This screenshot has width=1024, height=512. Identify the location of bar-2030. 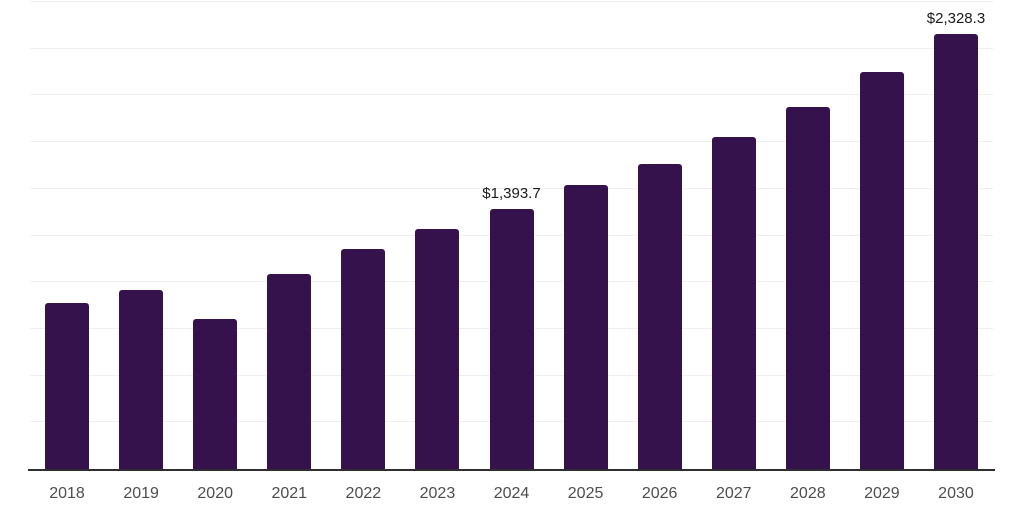
(955, 251).